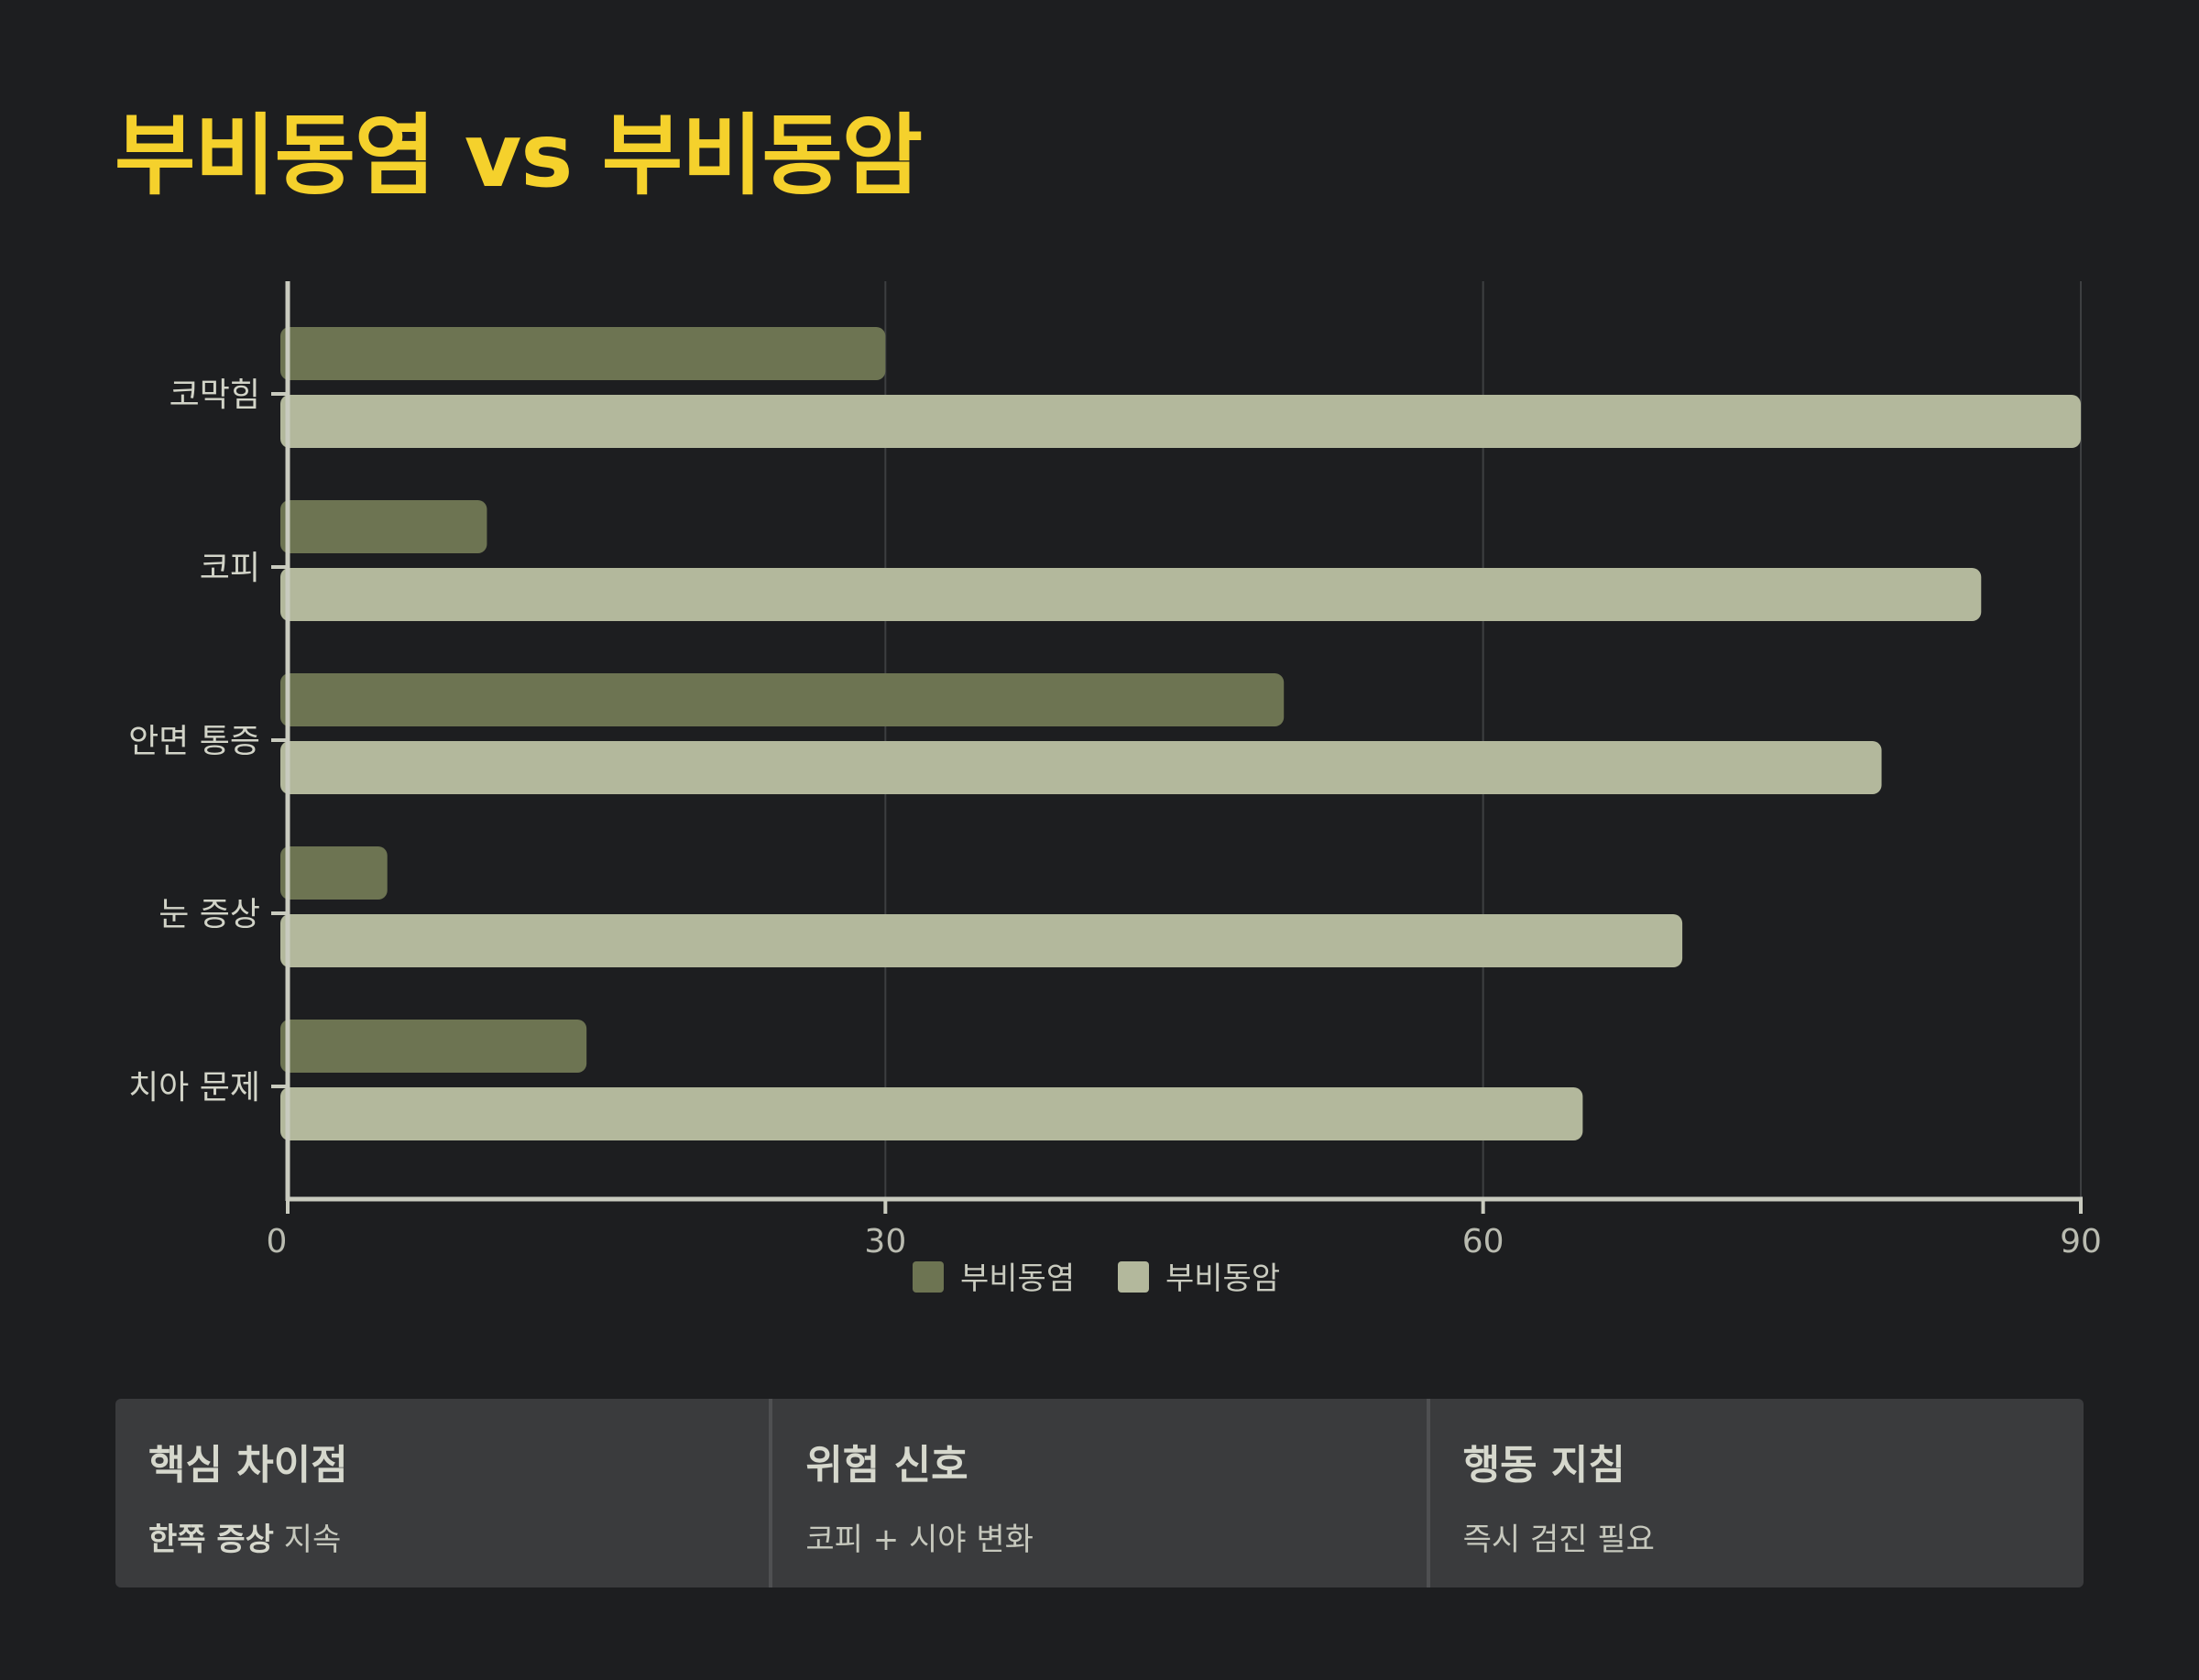  I want to click on card-body-text: 지속, so click(307, 1540).